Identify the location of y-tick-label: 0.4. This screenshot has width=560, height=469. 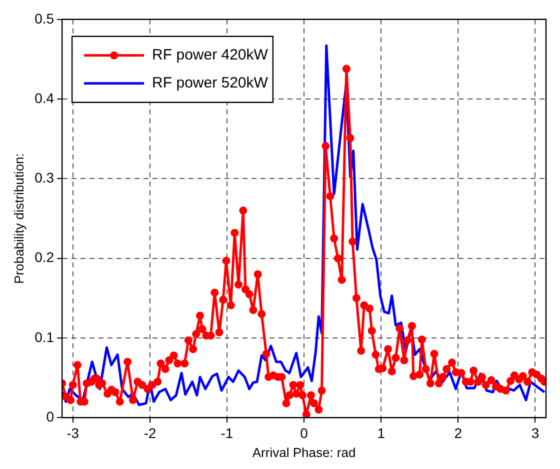
(44, 98).